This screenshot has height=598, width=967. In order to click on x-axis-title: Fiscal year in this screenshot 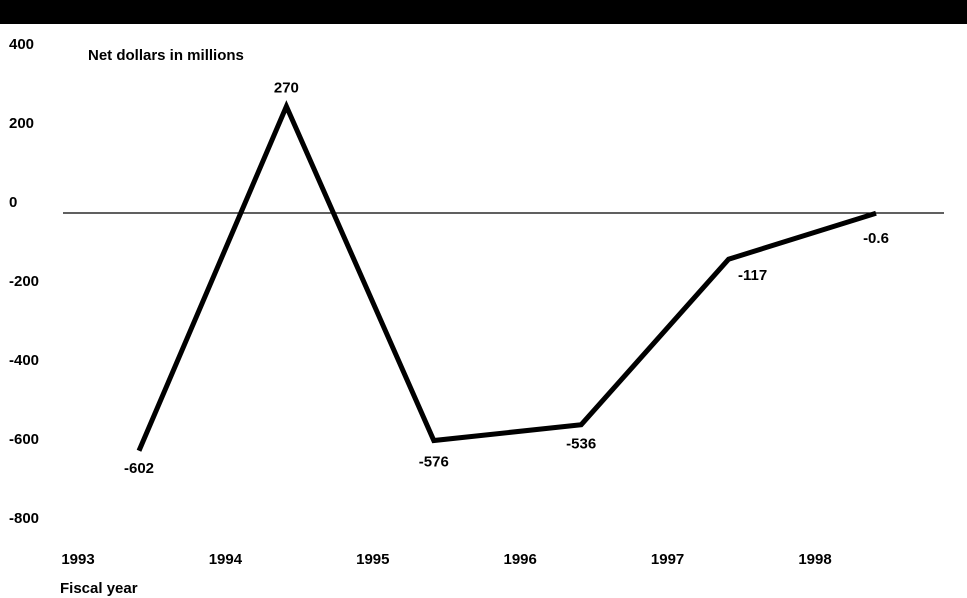, I will do `click(99, 588)`.